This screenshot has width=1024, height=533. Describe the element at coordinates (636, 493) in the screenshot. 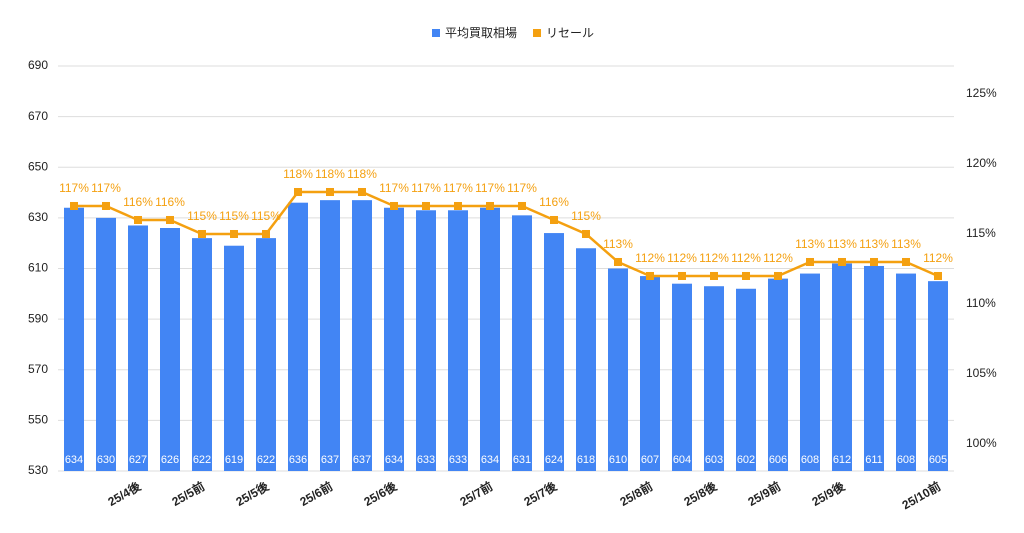

I see `x-tick-label: 25/8前` at that location.